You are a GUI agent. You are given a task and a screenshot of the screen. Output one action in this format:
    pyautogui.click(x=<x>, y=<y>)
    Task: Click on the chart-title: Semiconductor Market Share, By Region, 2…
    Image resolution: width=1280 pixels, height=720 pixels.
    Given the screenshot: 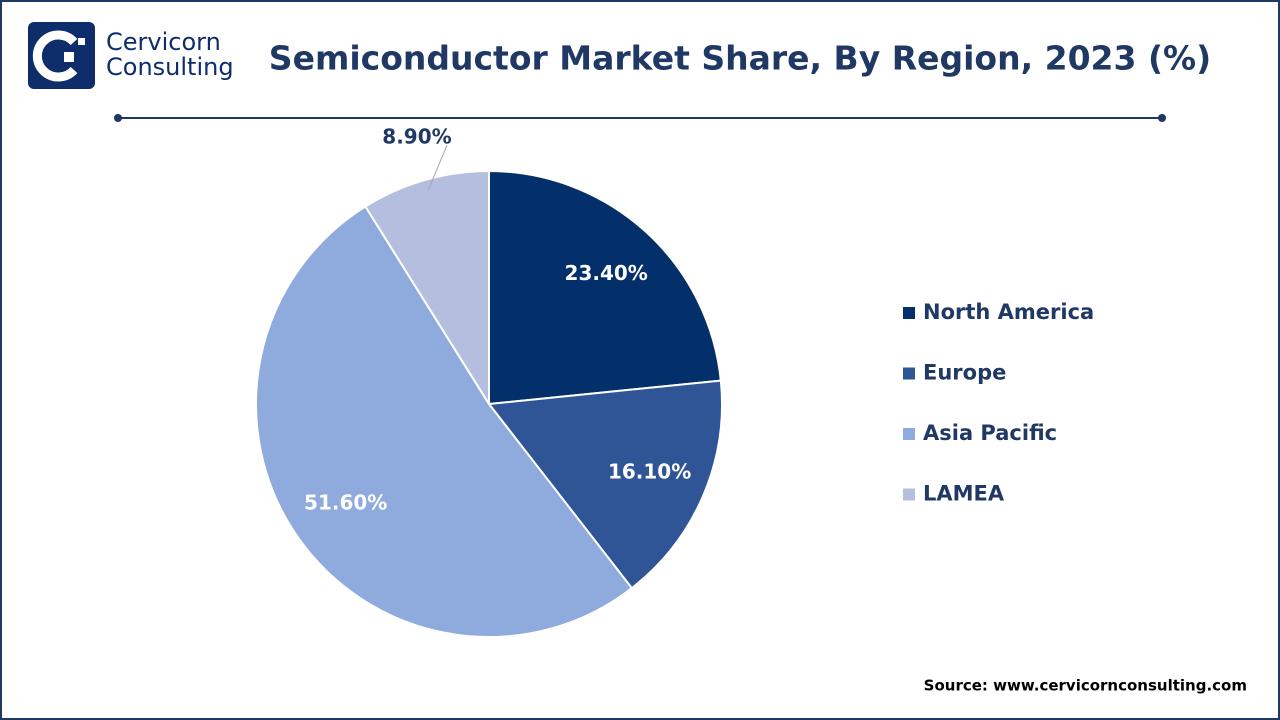 What is the action you would take?
    pyautogui.click(x=740, y=58)
    